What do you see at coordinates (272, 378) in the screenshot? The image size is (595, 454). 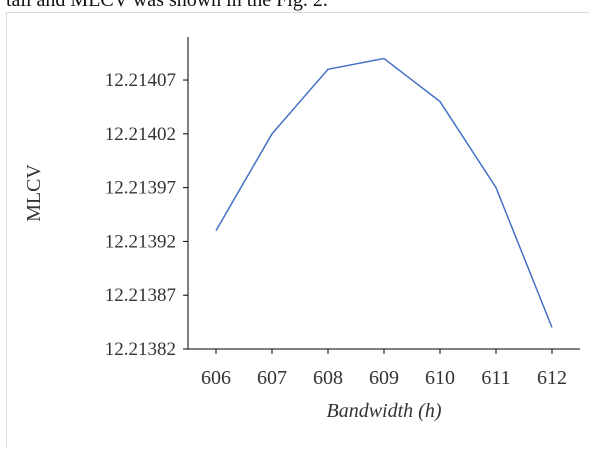 I see `x-tick-label: 607` at bounding box center [272, 378].